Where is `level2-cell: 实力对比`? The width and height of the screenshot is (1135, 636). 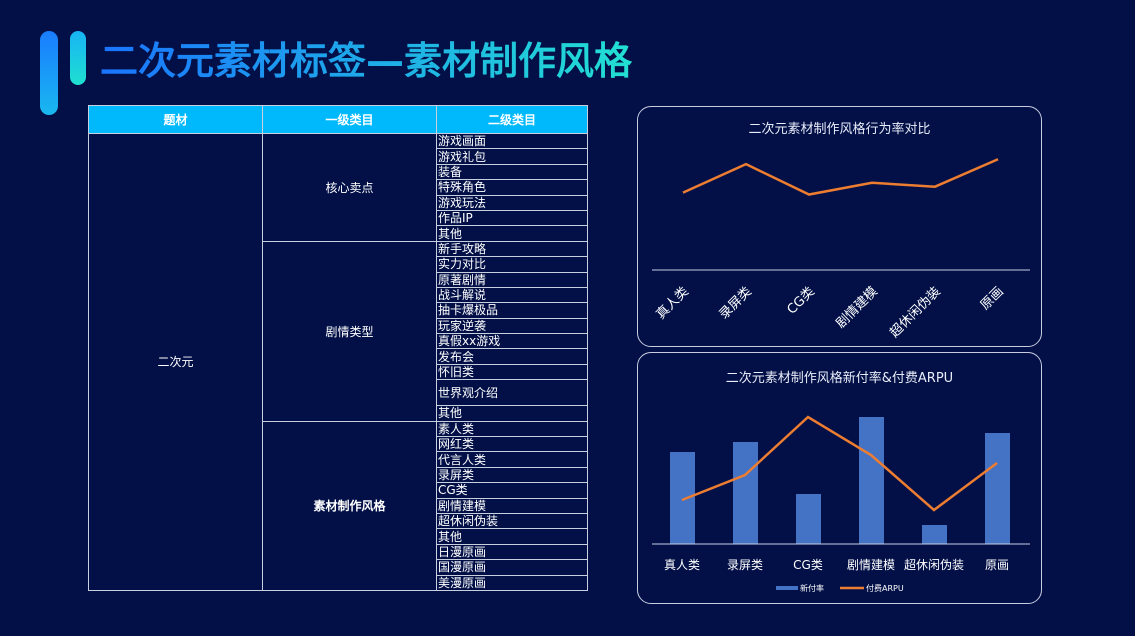
level2-cell: 实力对比 is located at coordinates (512, 264).